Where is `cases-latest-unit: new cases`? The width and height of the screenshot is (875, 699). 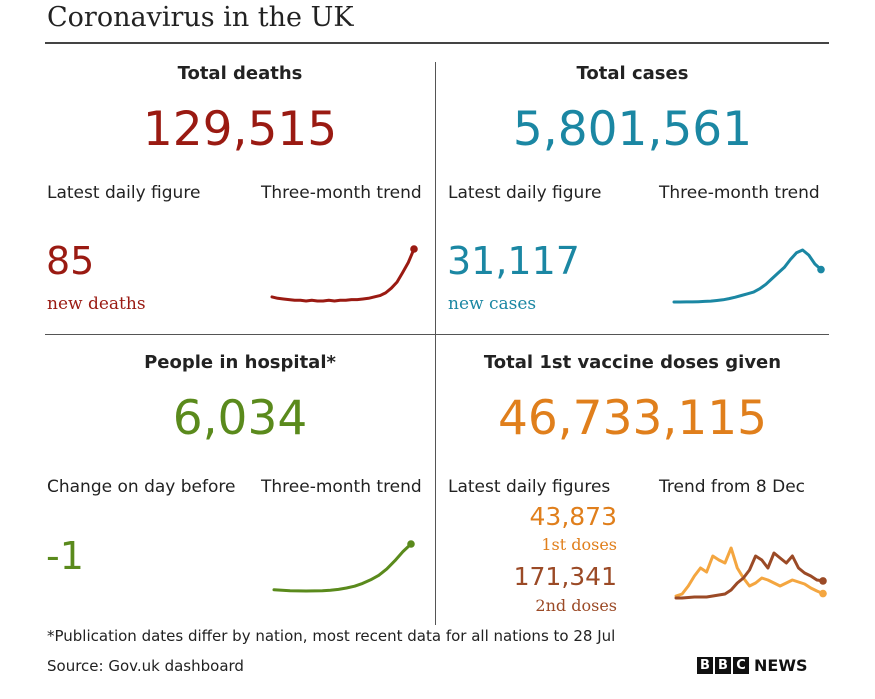
cases-latest-unit: new cases is located at coordinates (492, 304).